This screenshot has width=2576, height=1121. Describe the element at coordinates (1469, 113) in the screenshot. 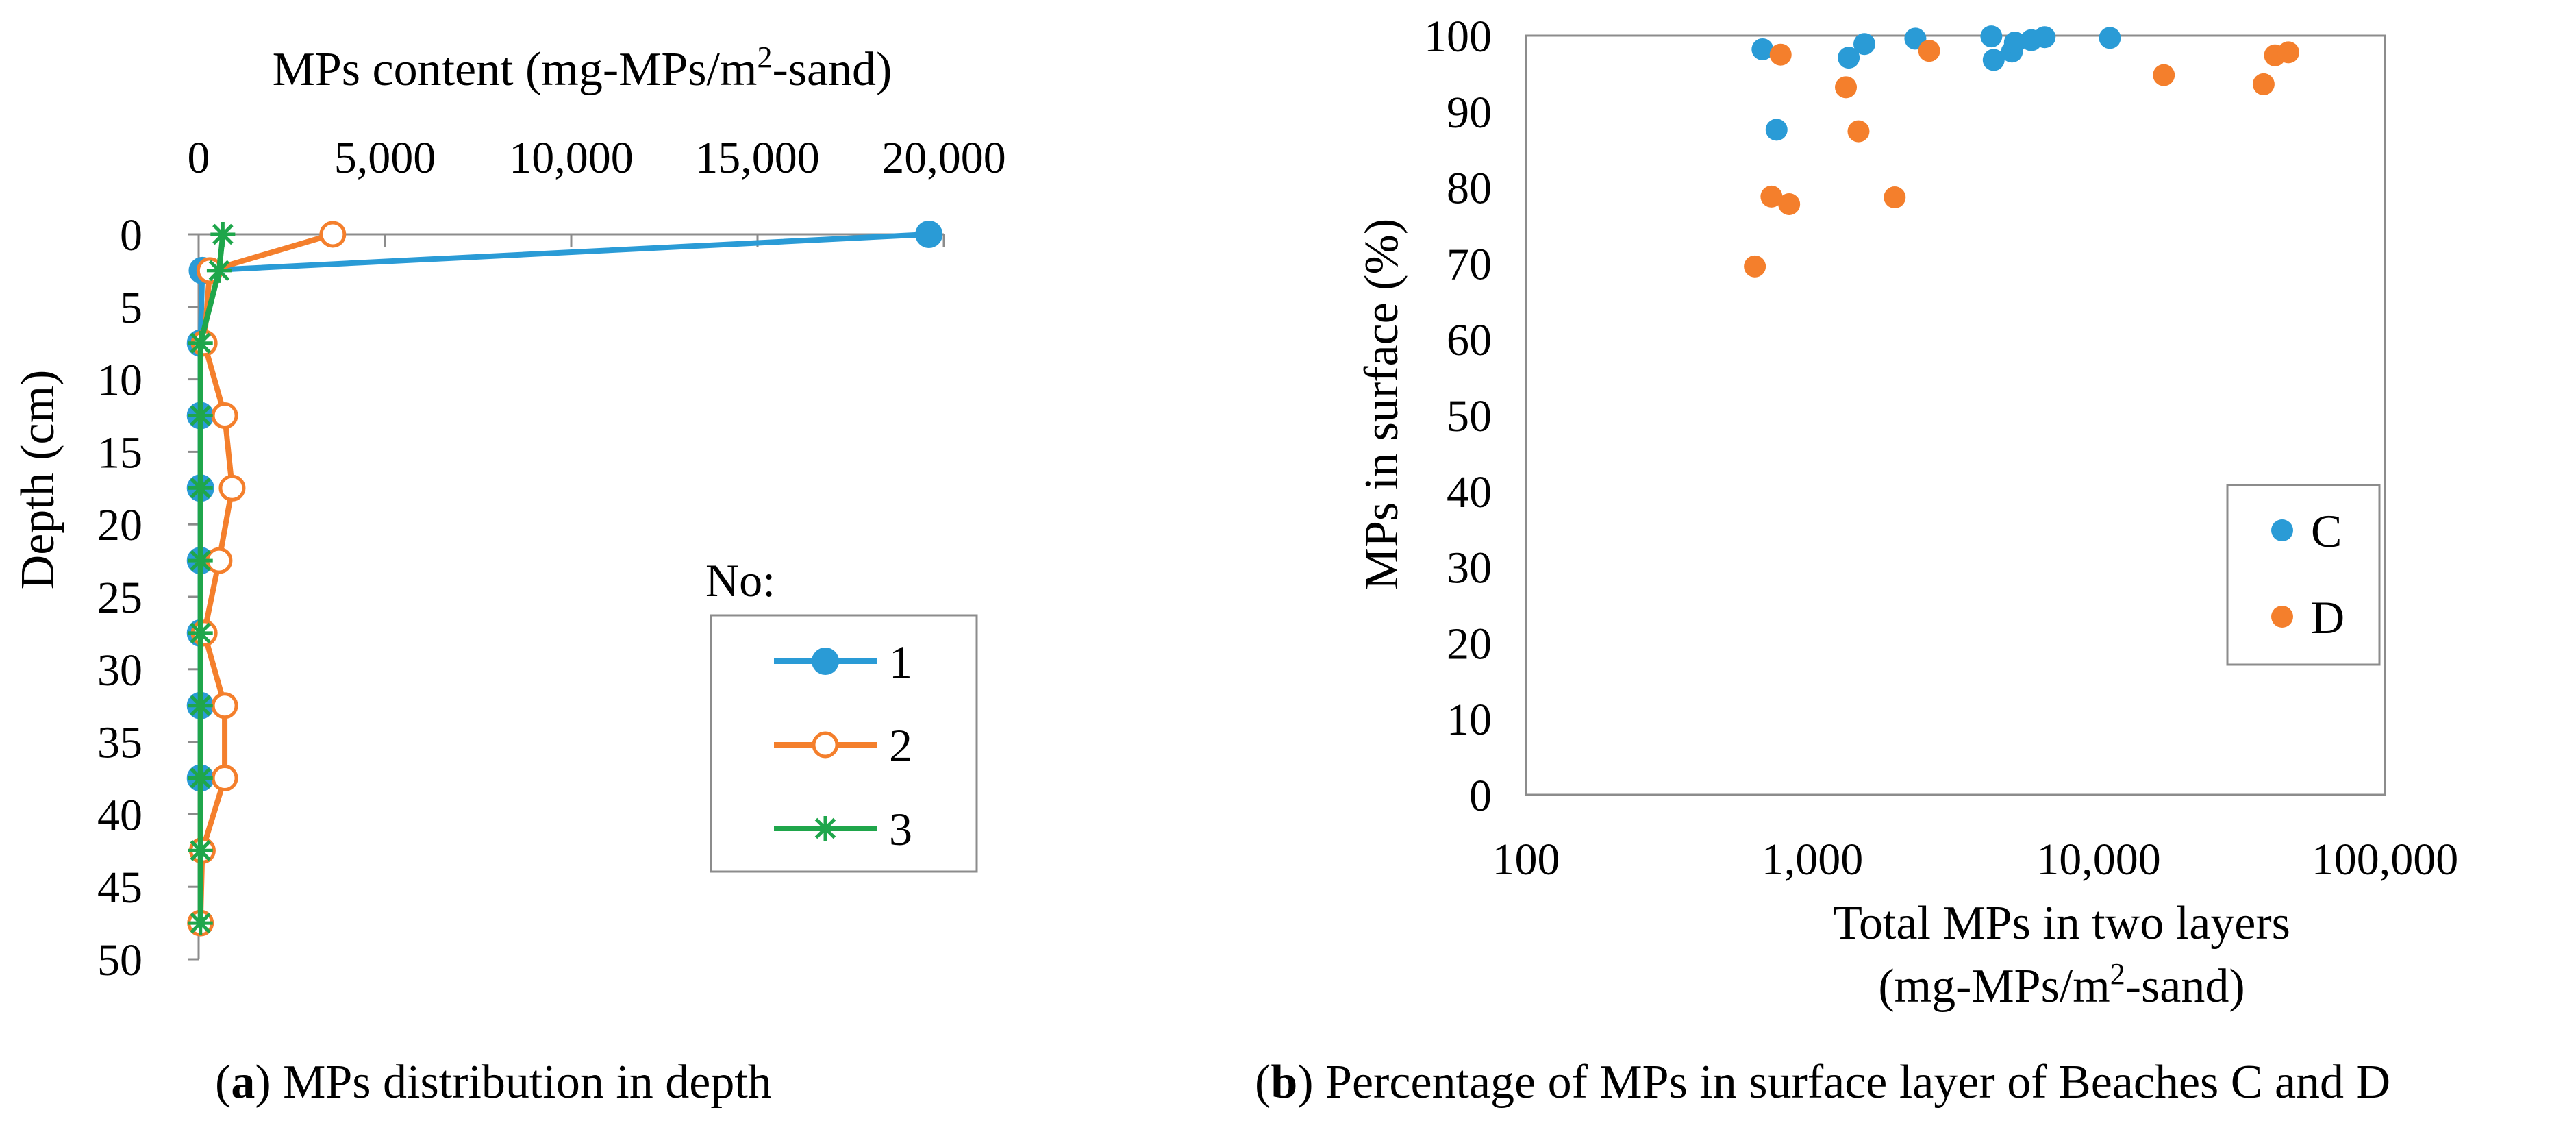

I see `y-tick-label: 90` at that location.